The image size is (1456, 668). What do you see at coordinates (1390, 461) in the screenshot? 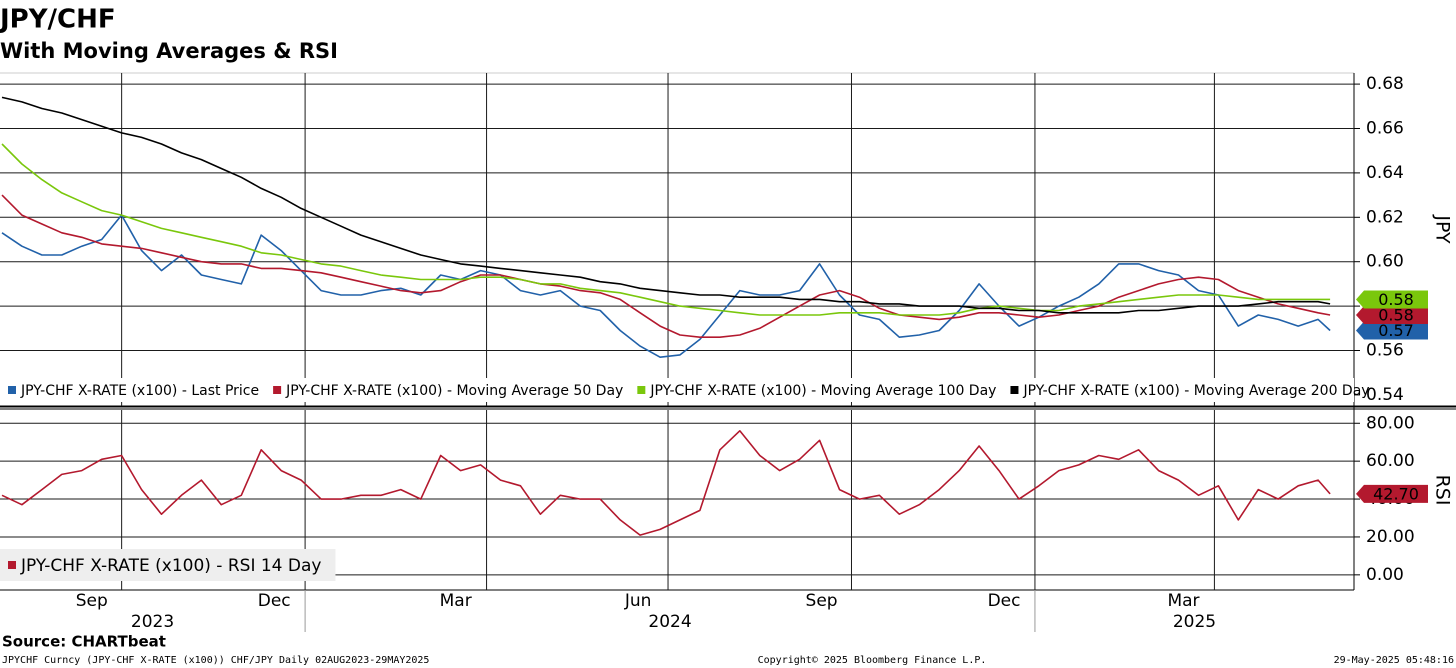
I see `y-tick-label: 60.00` at bounding box center [1390, 461].